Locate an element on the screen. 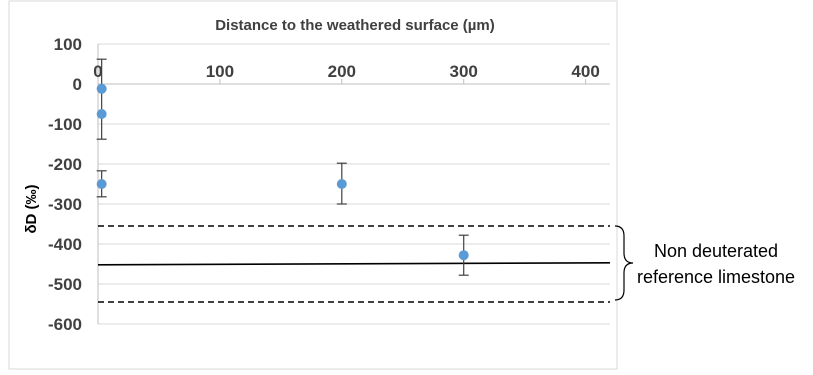 The image size is (813, 375). y-tick-label: -500 is located at coordinates (65, 284).